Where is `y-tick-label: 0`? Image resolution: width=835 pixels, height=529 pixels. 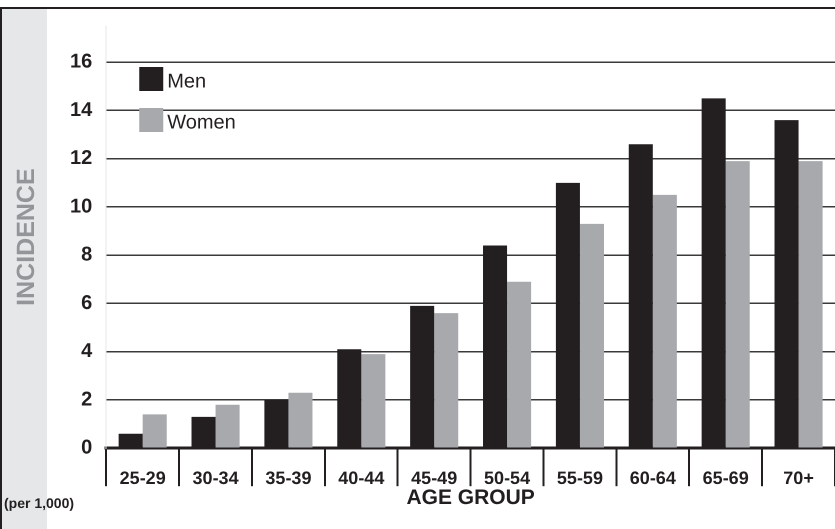 y-tick-label: 0 is located at coordinates (86, 447).